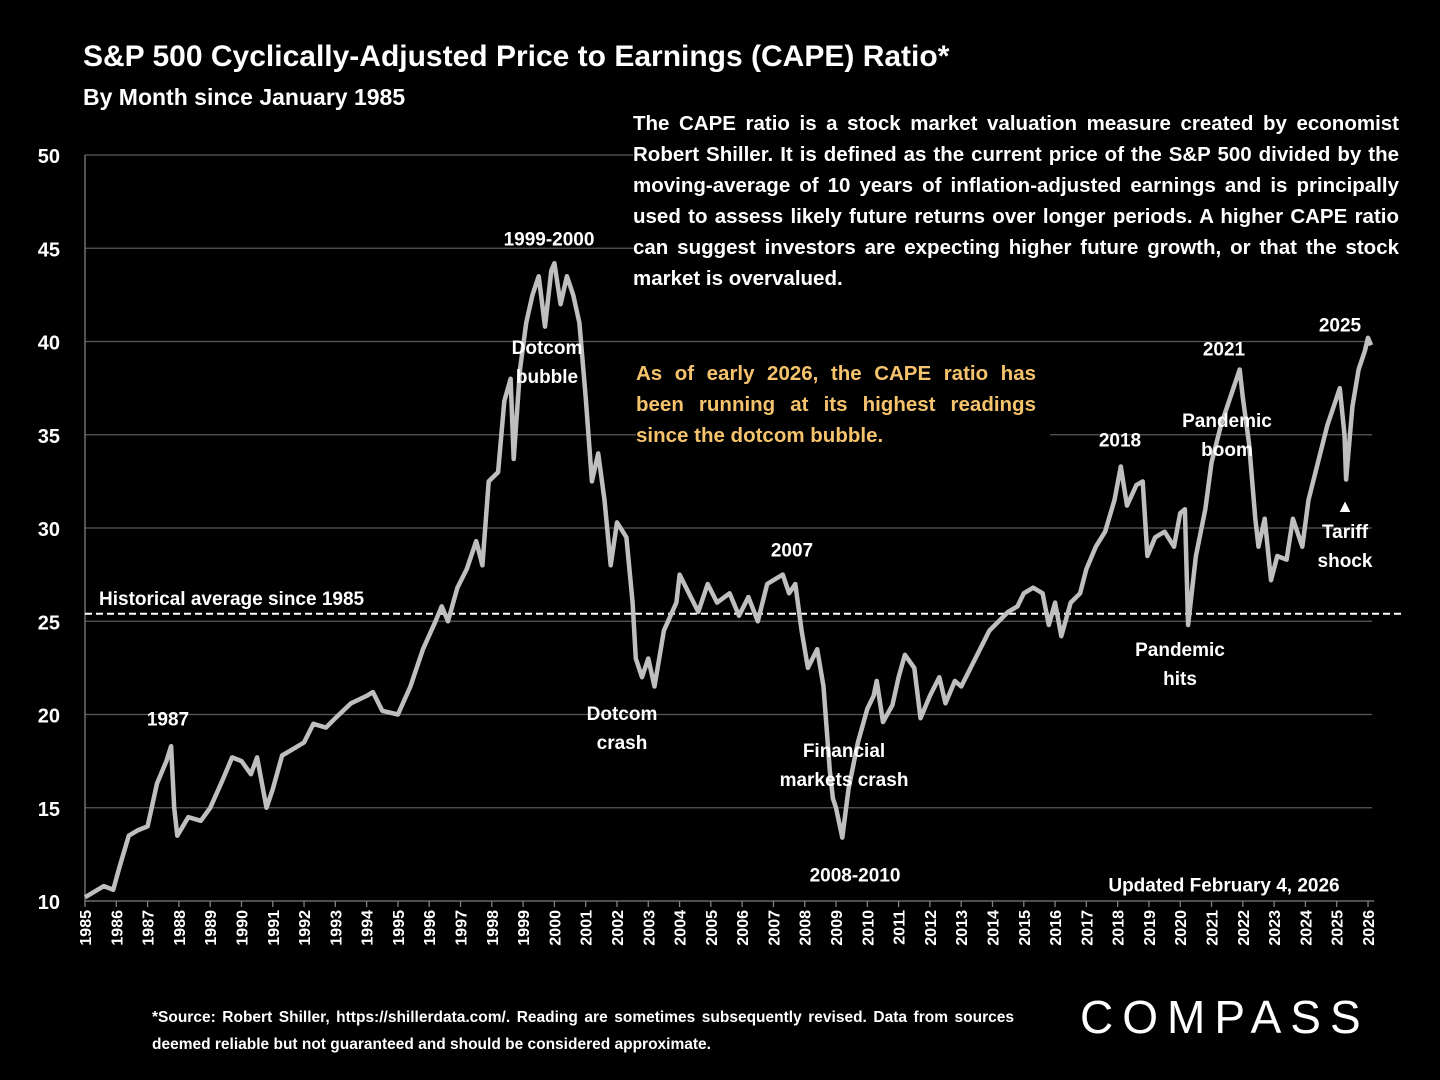  Describe the element at coordinates (1150, 928) in the screenshot. I see `x-tick-label: 2019` at that location.